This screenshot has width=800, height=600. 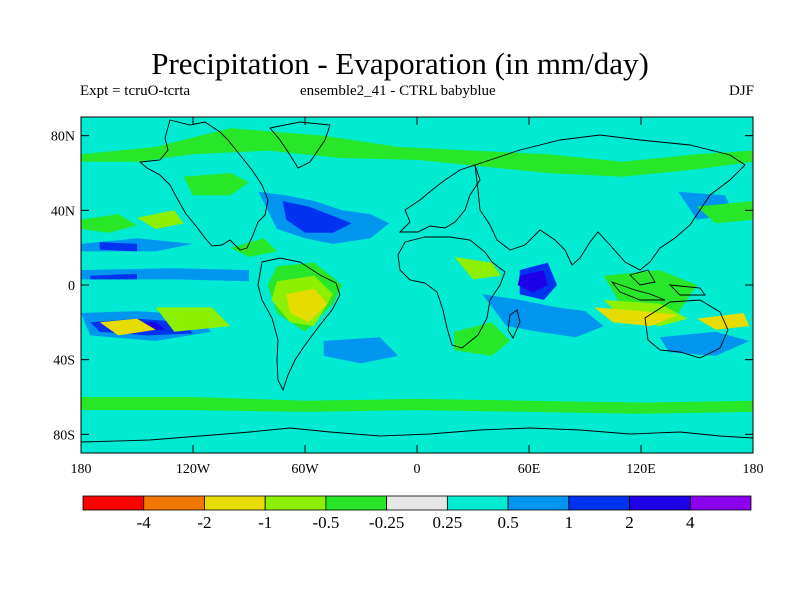 I want to click on y-tick-label-1: 40N, so click(x=63, y=211).